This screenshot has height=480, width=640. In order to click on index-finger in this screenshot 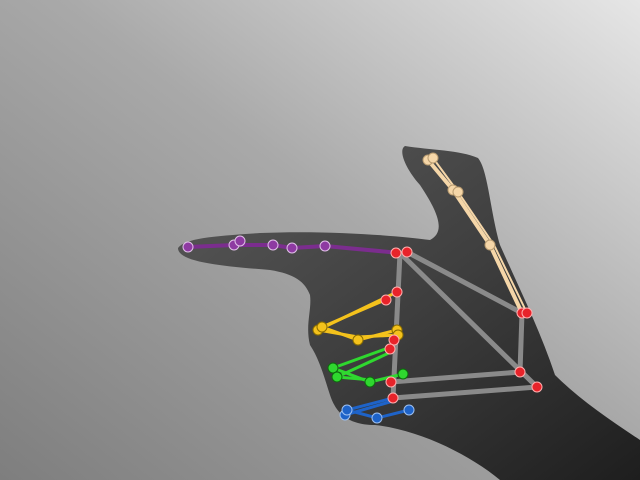, I will do `click(291, 245)`.